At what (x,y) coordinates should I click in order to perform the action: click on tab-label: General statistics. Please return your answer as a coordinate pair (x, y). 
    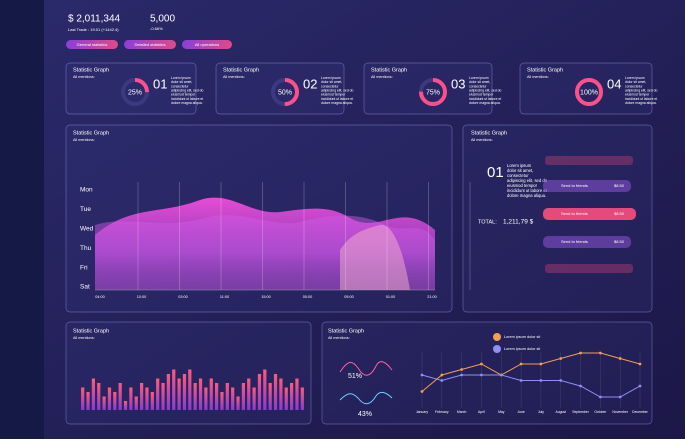
    Looking at the image, I should click on (92, 44).